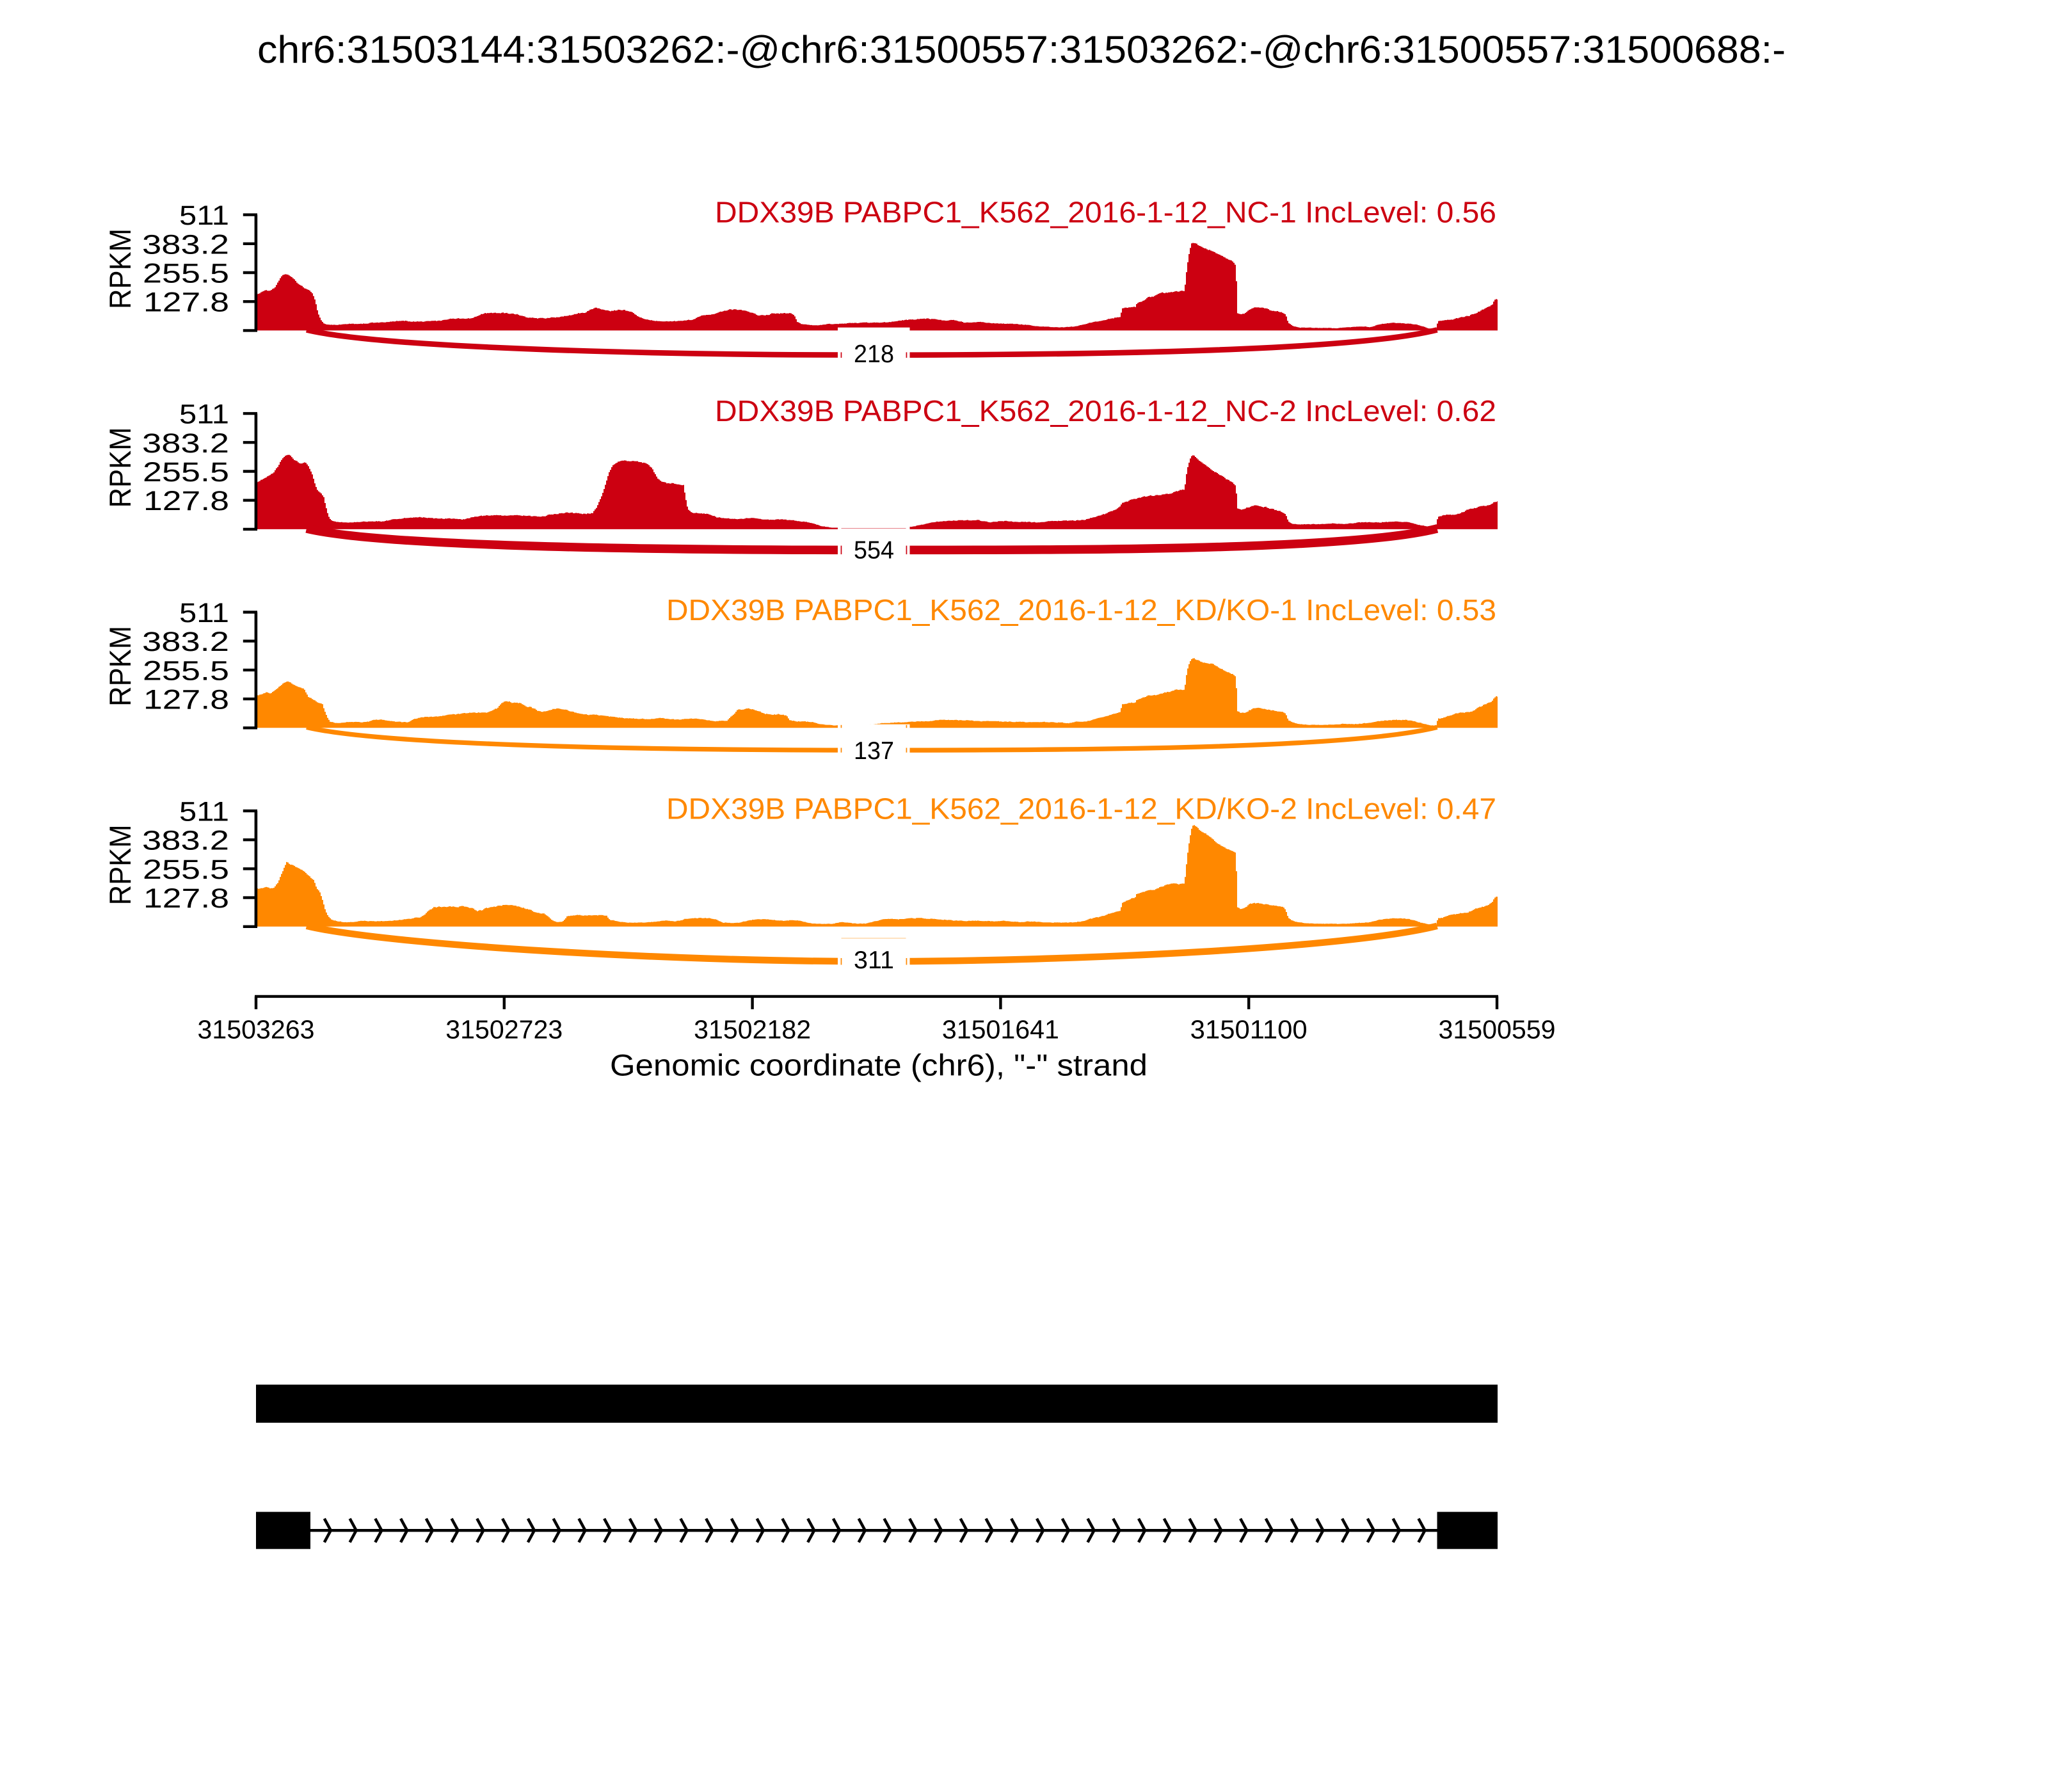 This screenshot has height=1792, width=2048. What do you see at coordinates (1000, 1029) in the screenshot?
I see `svg-text: 31501641` at bounding box center [1000, 1029].